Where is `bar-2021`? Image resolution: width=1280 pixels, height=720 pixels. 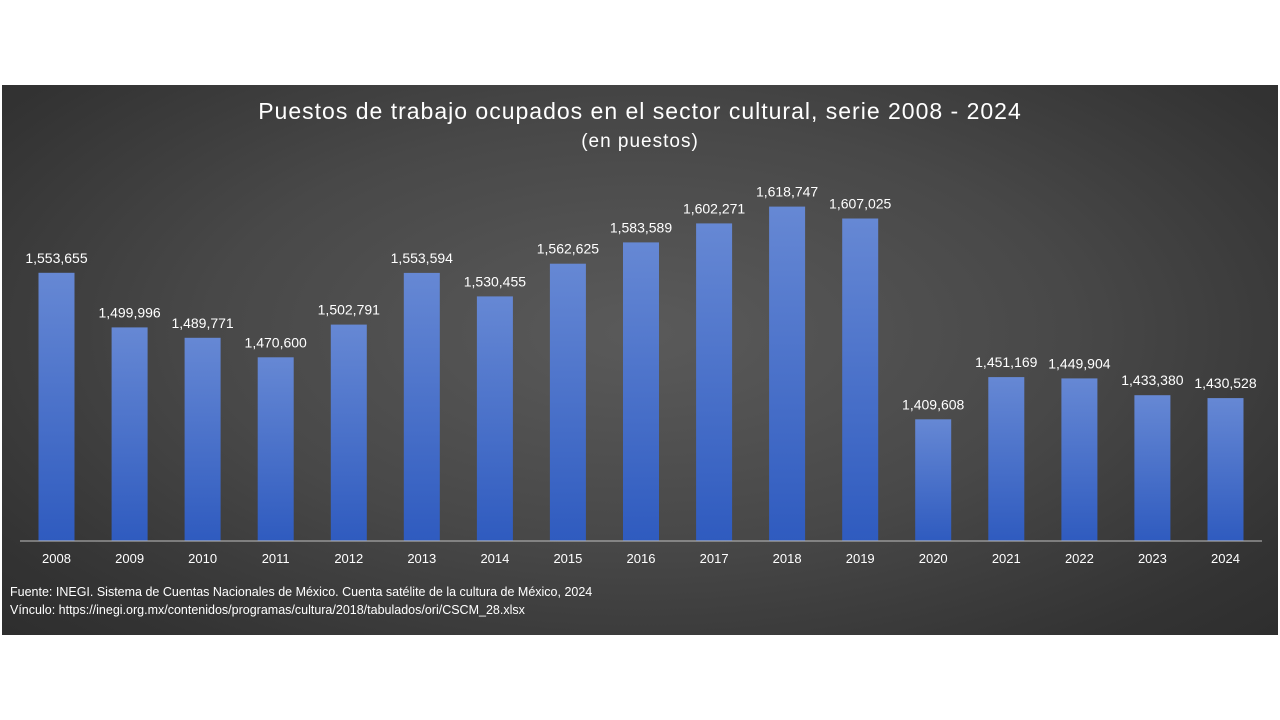 bar-2021 is located at coordinates (1006, 459).